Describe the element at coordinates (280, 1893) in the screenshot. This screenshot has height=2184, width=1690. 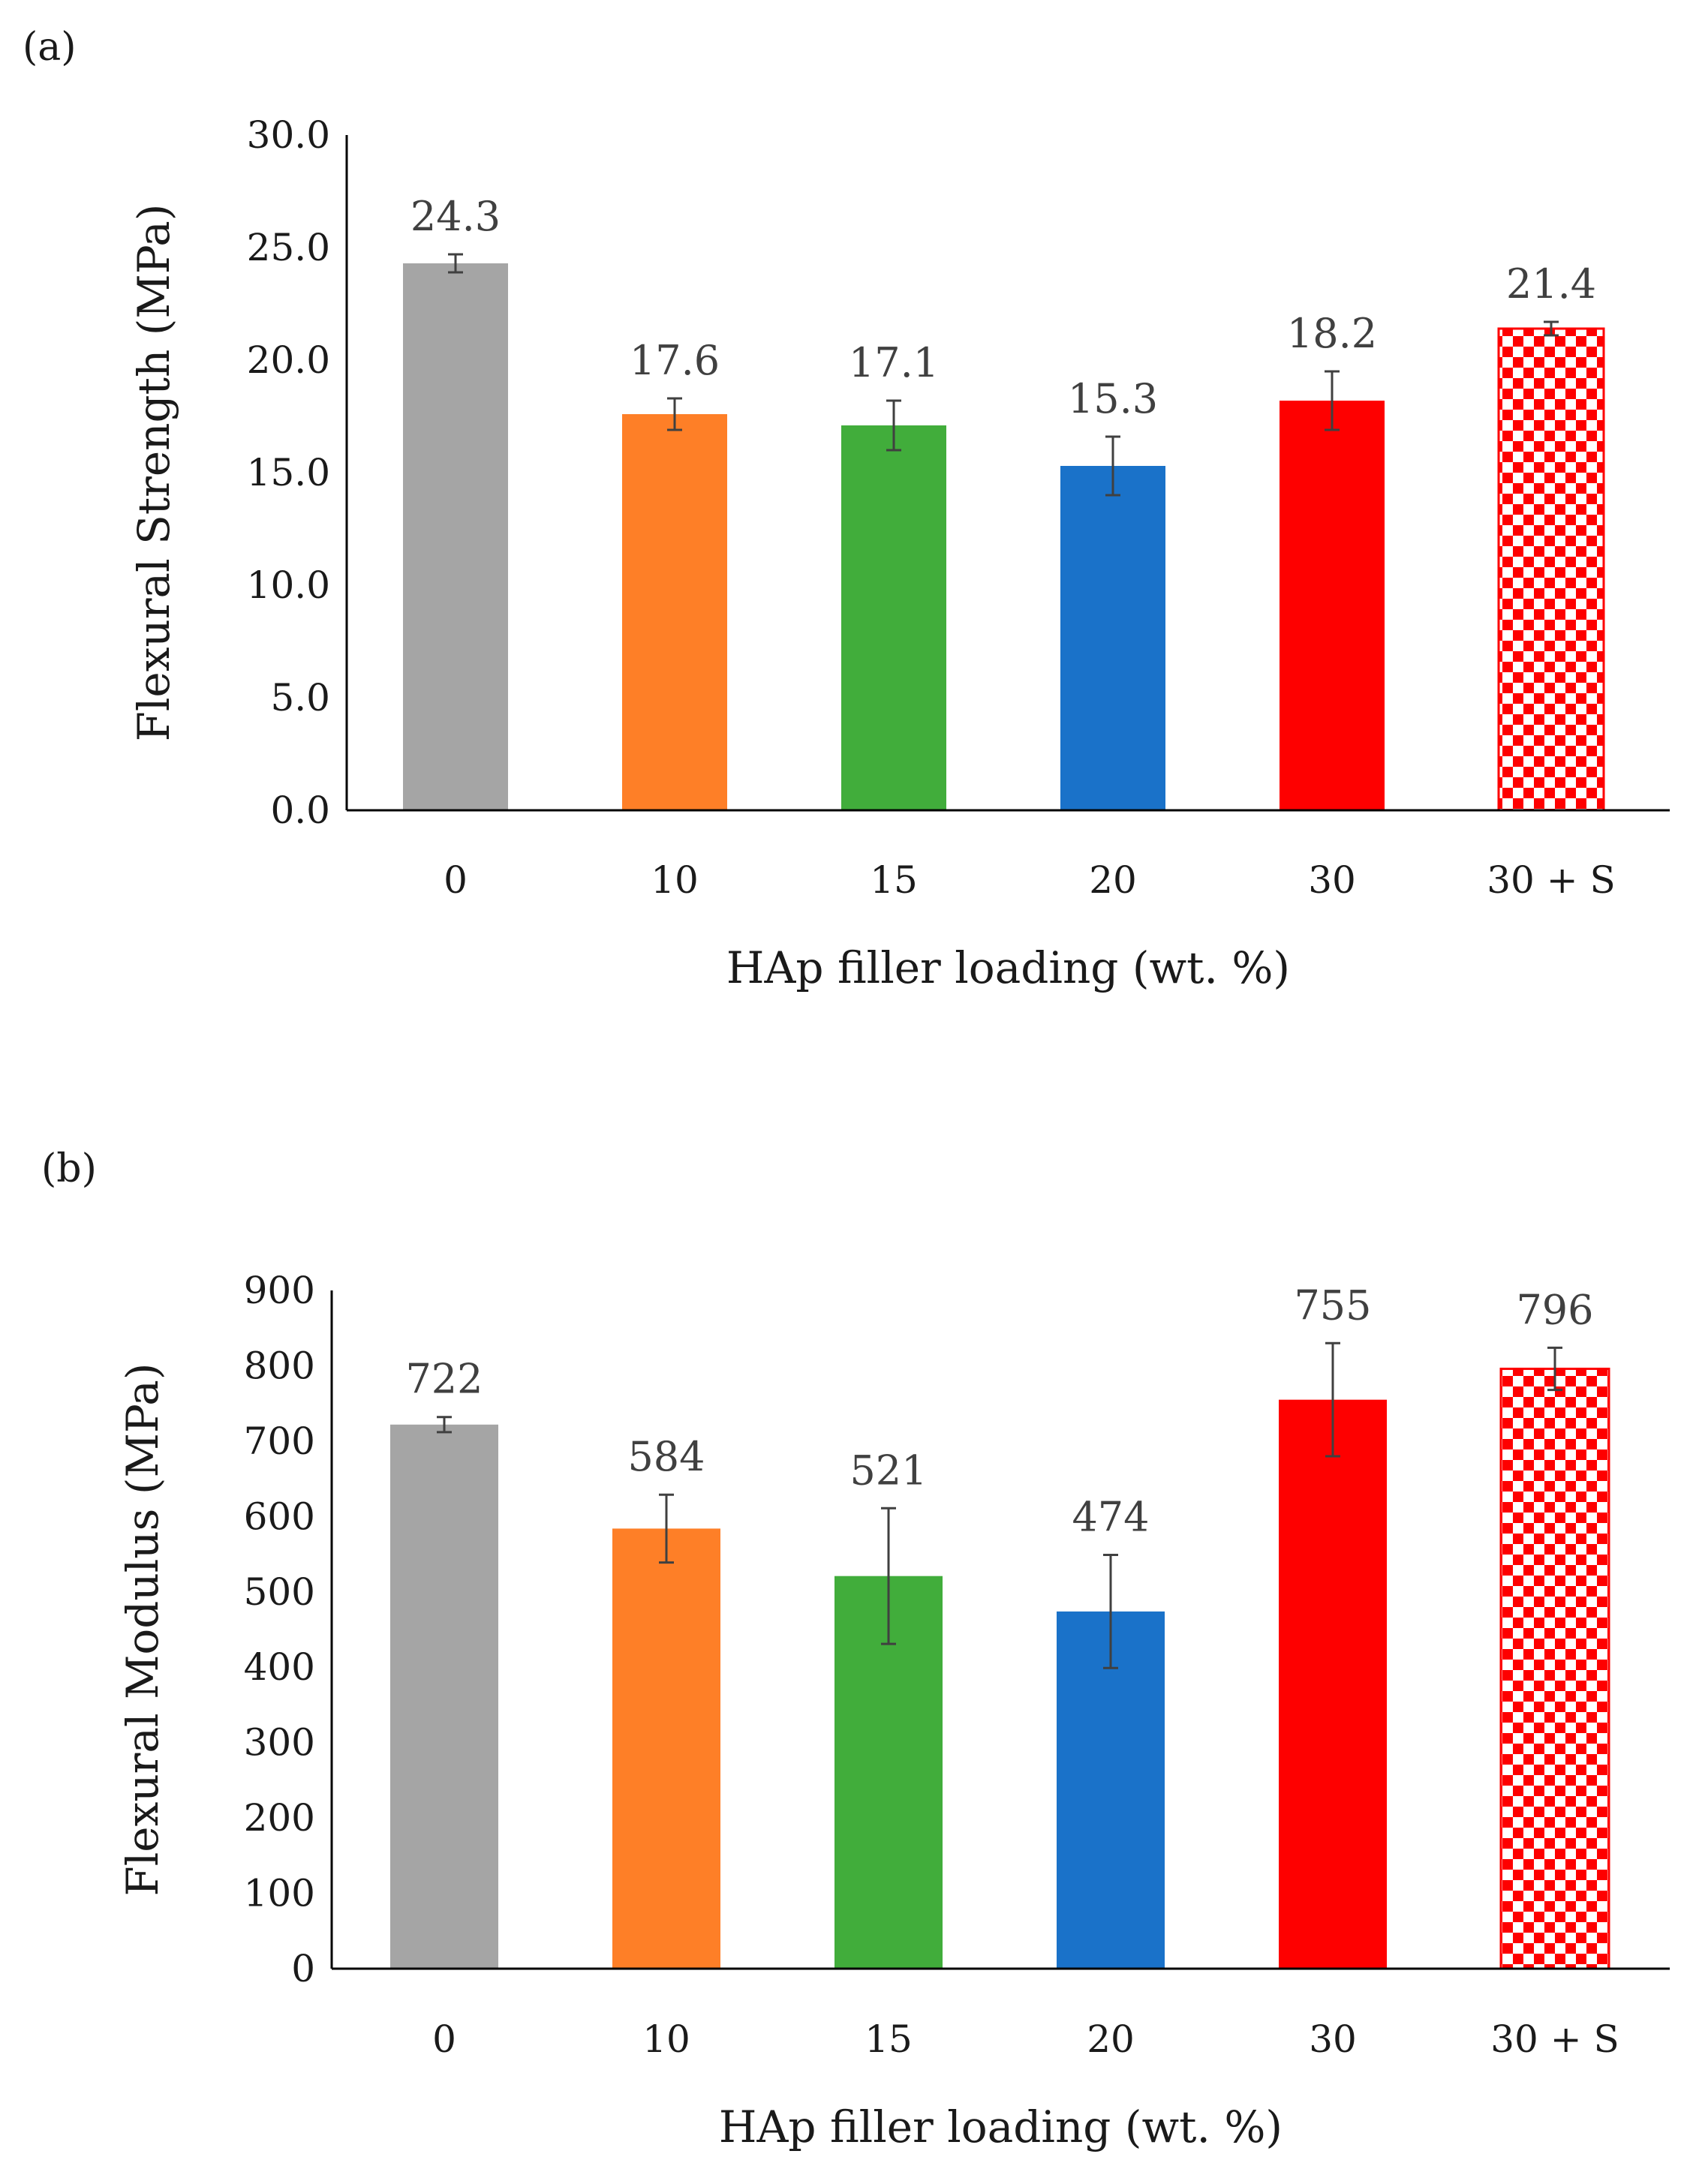
I see `y-tick-label: 100` at that location.